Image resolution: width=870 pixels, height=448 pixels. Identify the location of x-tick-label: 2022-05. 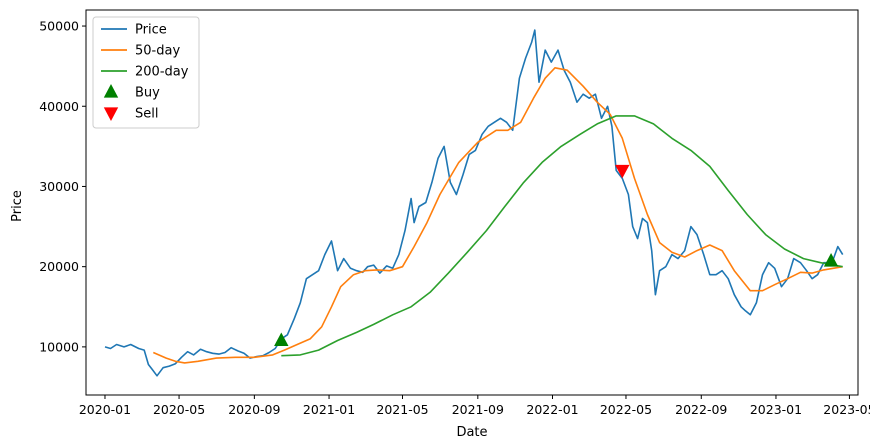
(626, 409).